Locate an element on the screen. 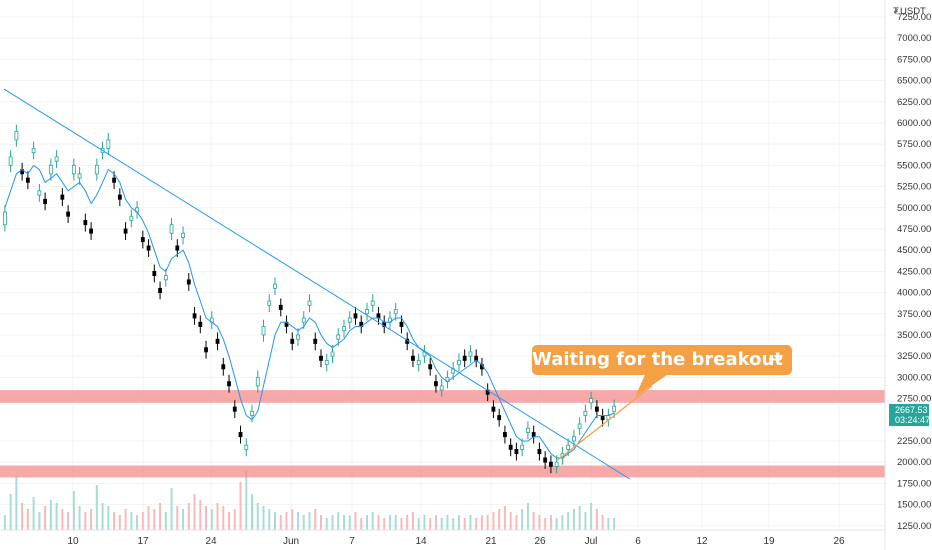 The height and width of the screenshot is (550, 932). current-price-label: 2667.53 is located at coordinates (911, 410).